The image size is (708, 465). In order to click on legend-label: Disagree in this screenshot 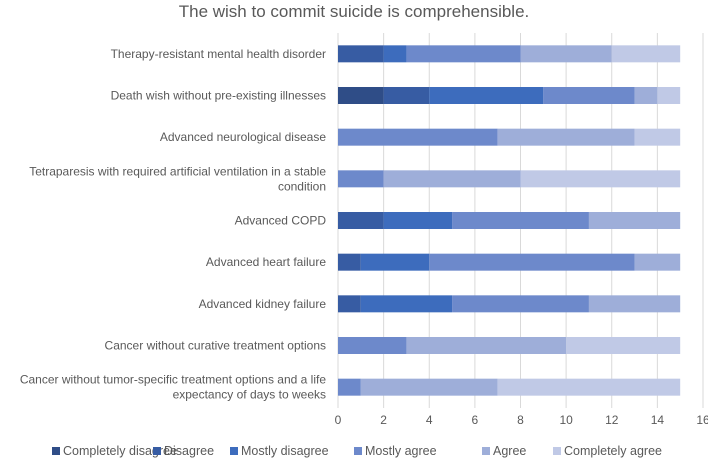, I will do `click(189, 451)`.